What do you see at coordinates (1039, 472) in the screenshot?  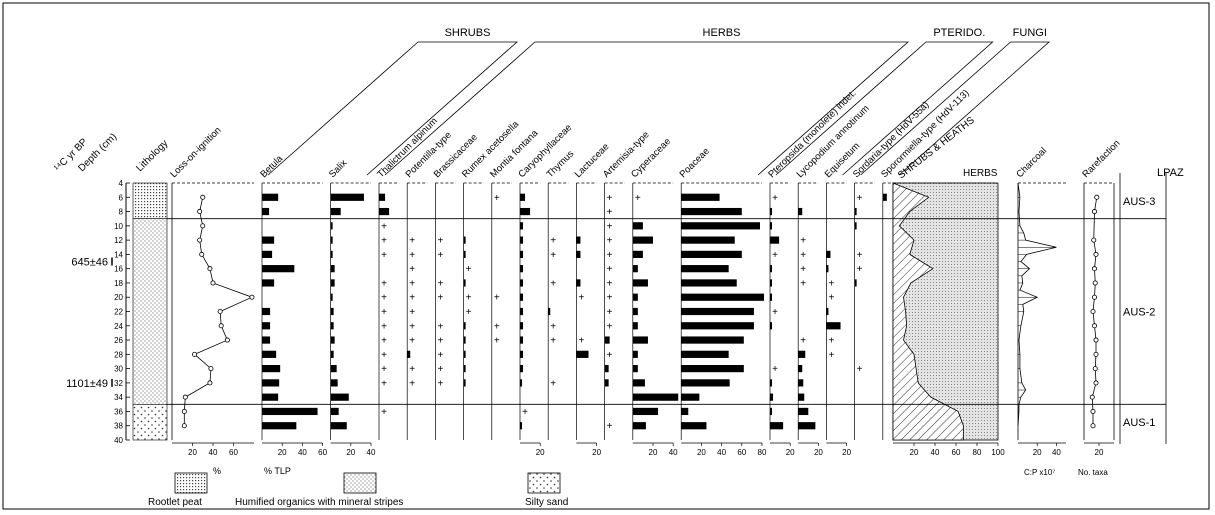 I see `charcoal-unit: C:P x10⁷` at bounding box center [1039, 472].